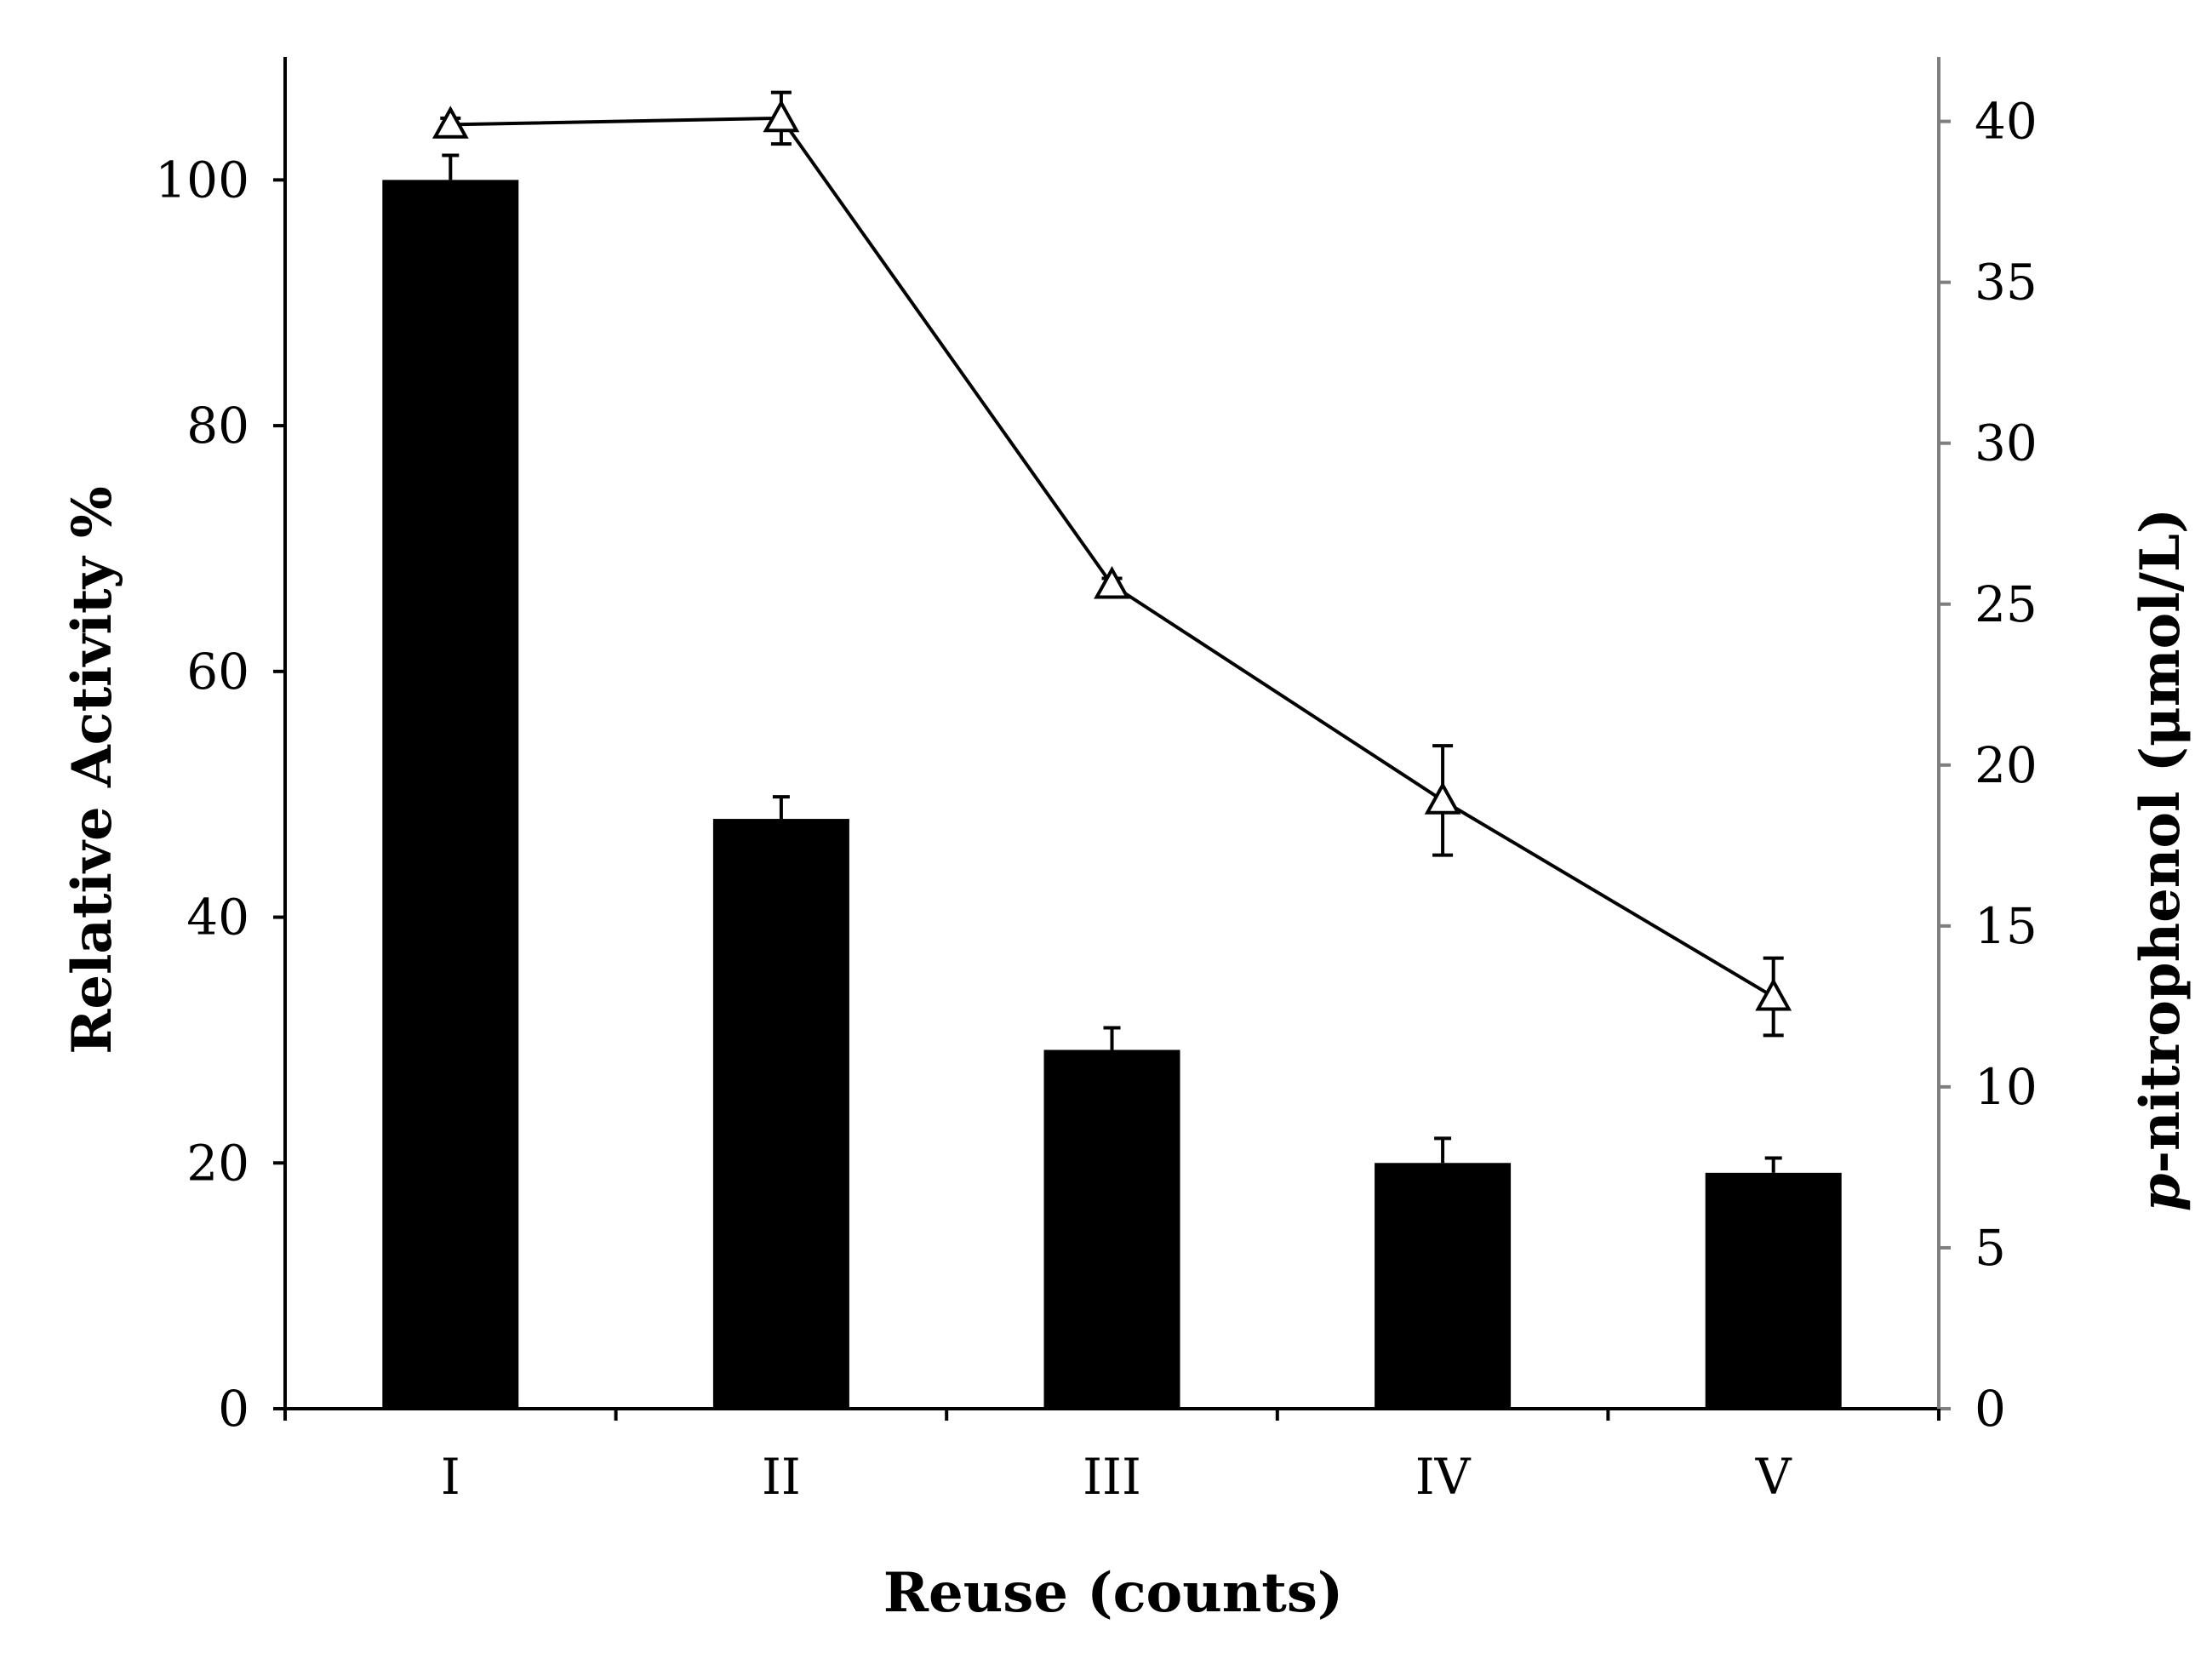 The image size is (2212, 1653). I want to click on y2-axis-title-italic: p, so click(2160, 1192).